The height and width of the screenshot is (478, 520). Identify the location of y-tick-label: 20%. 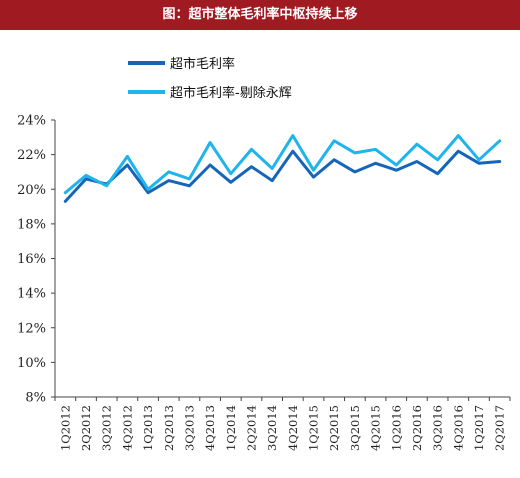
(31, 190).